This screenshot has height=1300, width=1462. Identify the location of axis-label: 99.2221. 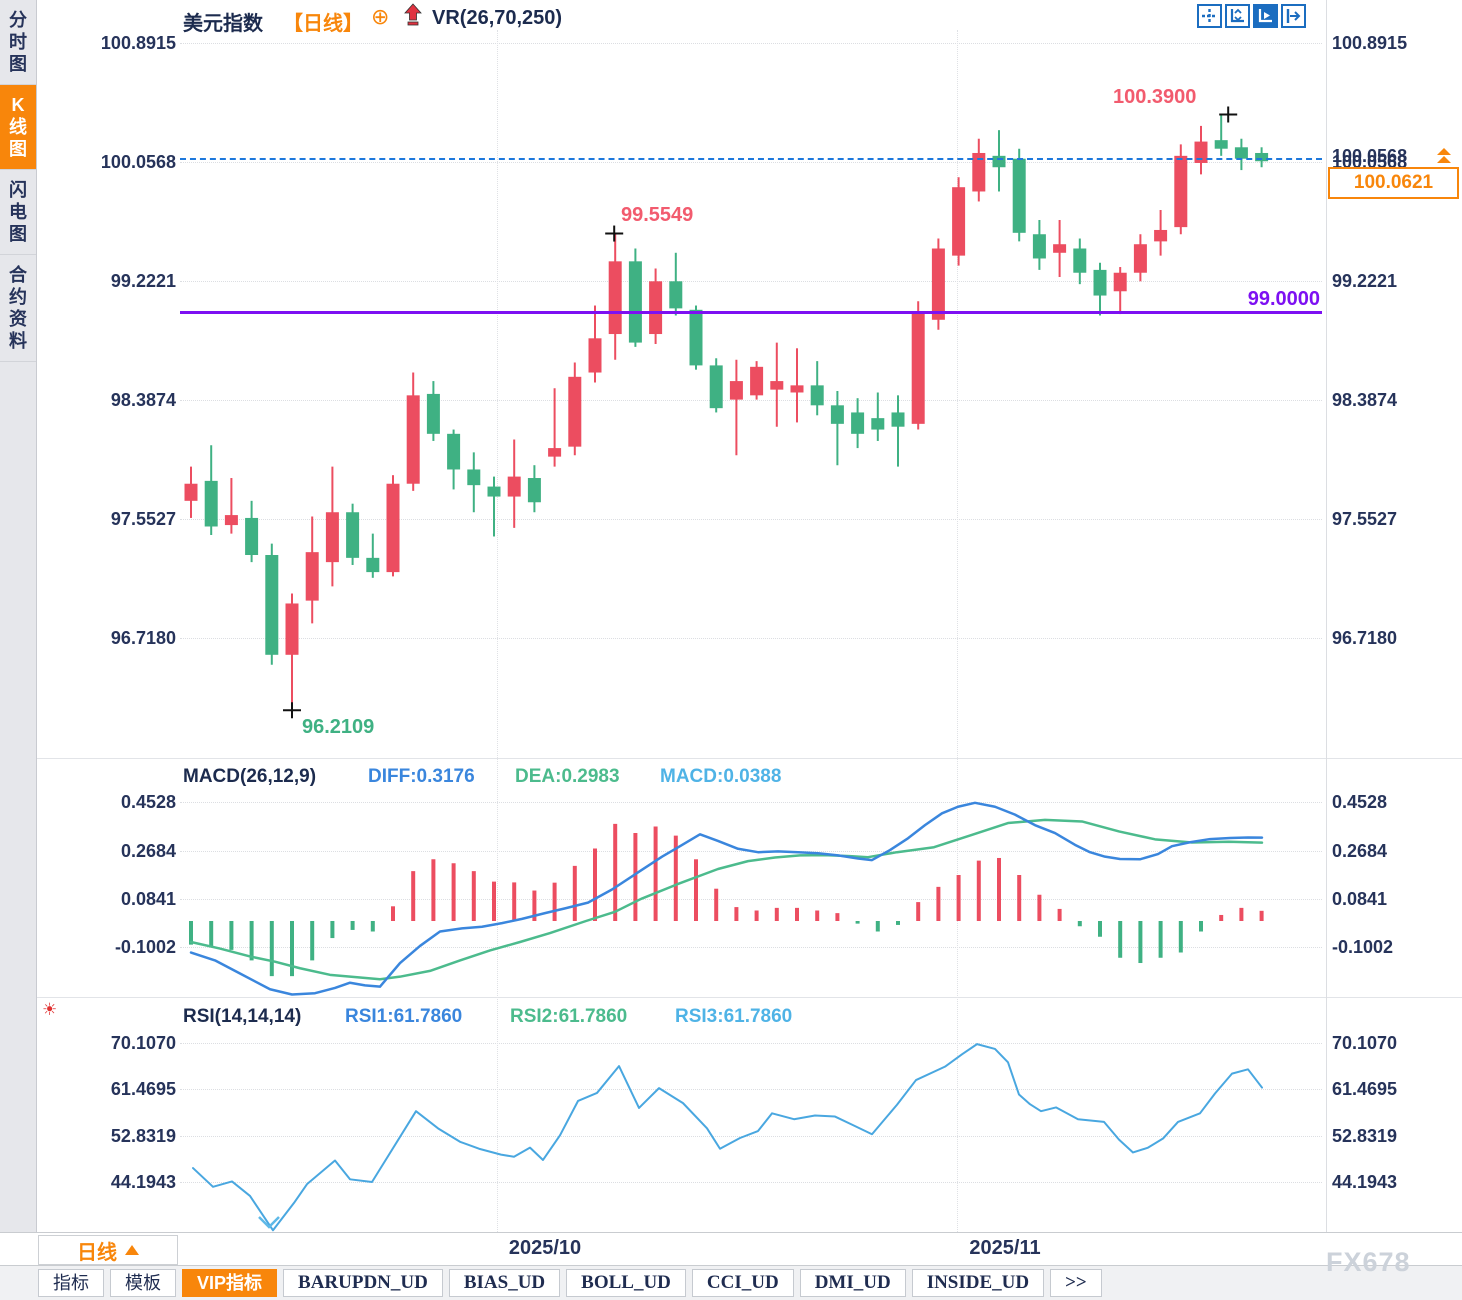
(1365, 280).